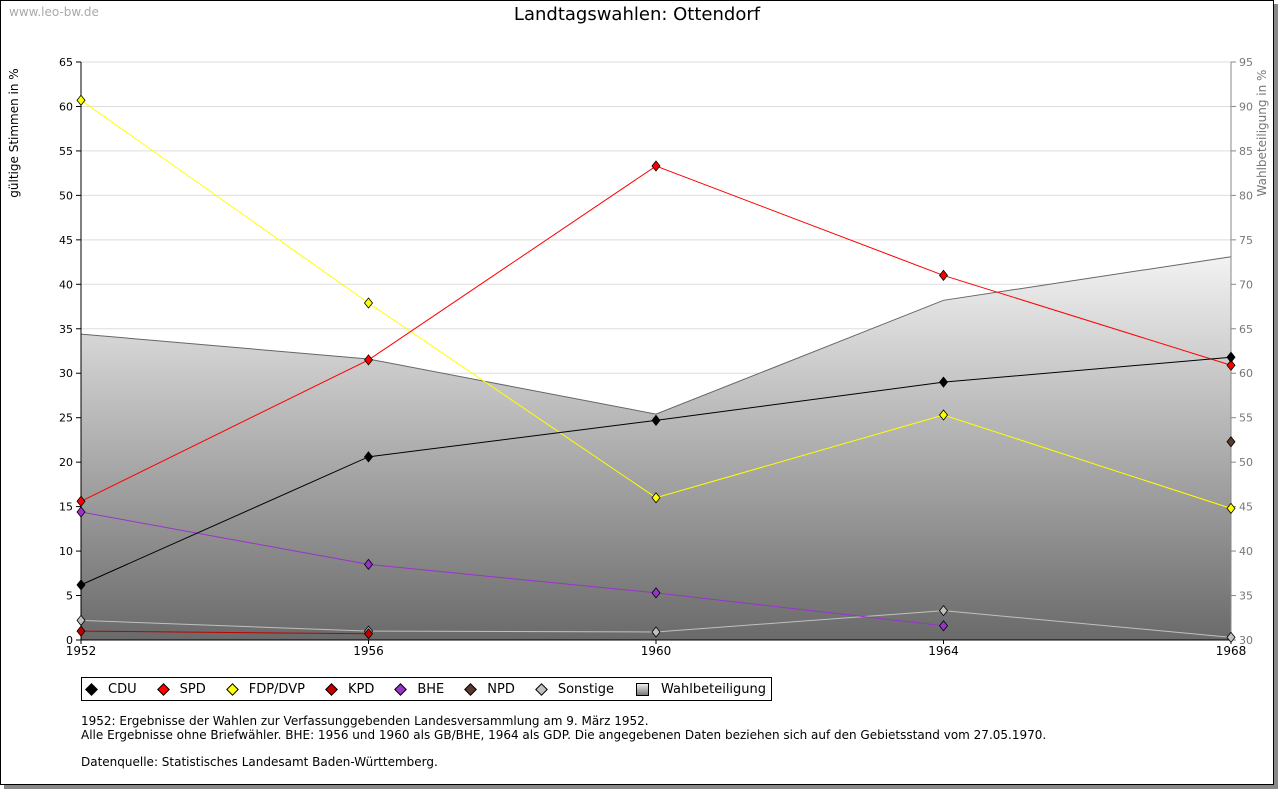 The height and width of the screenshot is (791, 1280). Describe the element at coordinates (643, 689) in the screenshot. I see `legend-area-icon` at that location.